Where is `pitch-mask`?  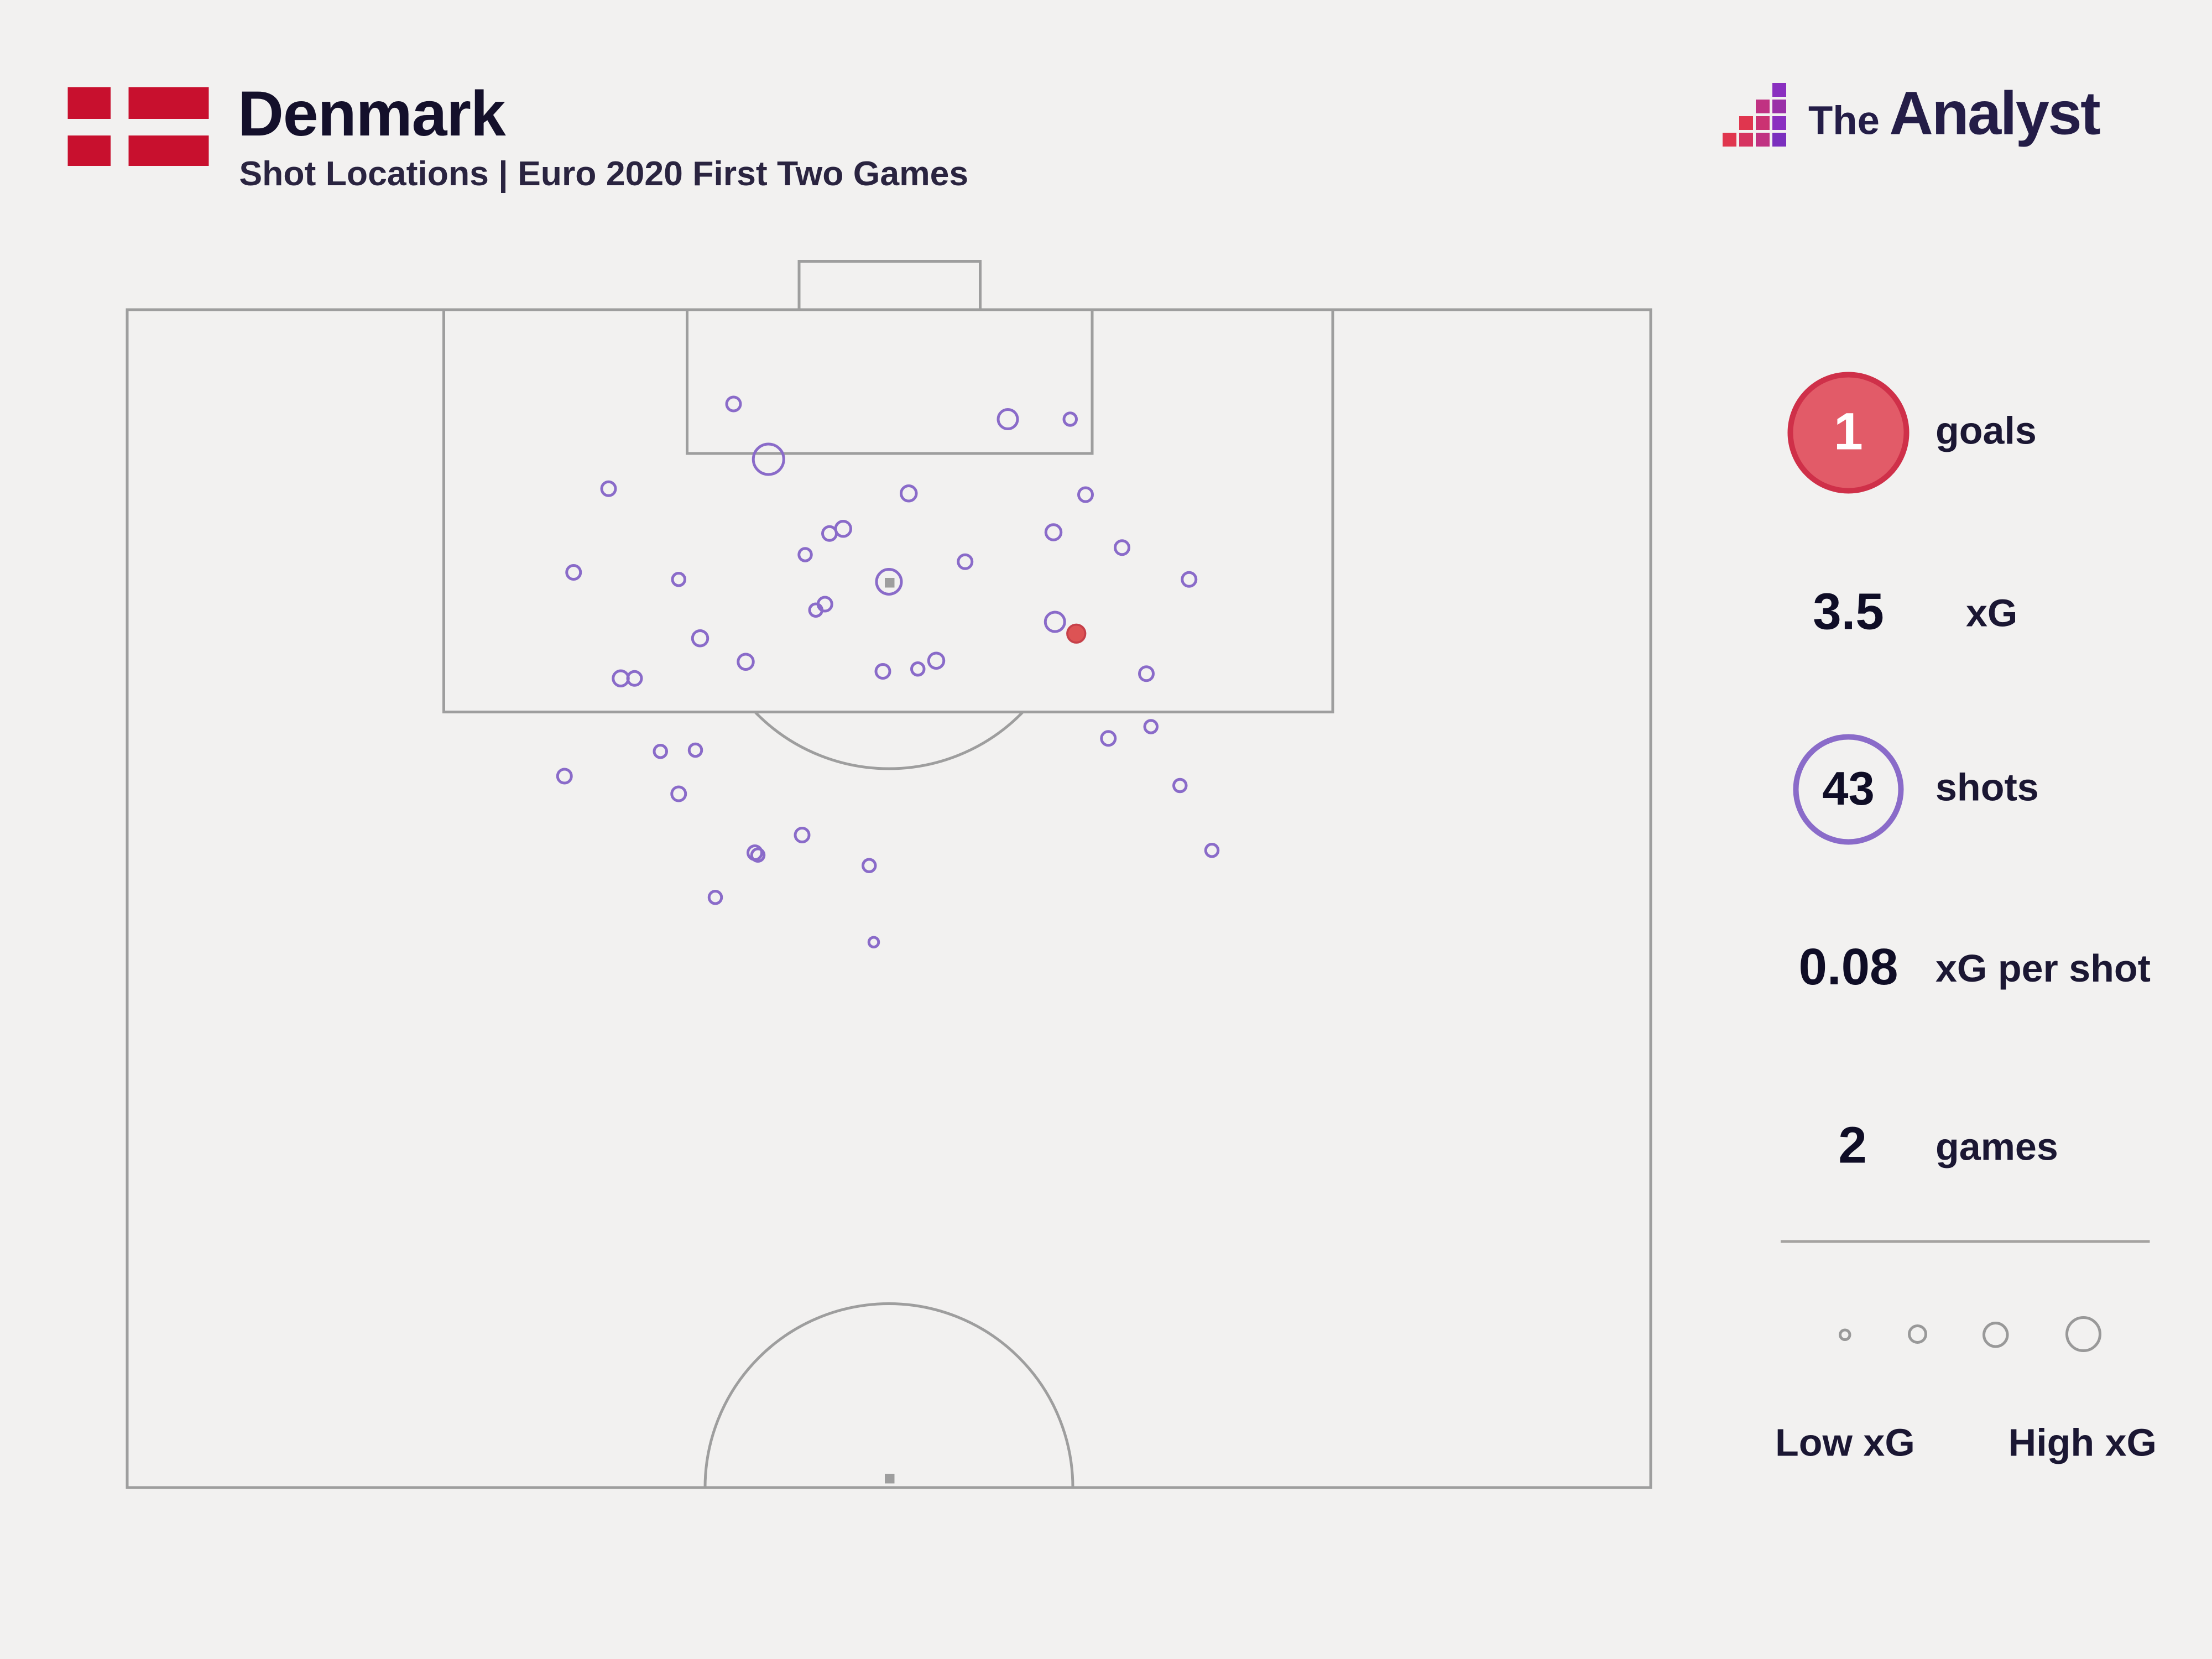
pitch-mask is located at coordinates (892, 1574).